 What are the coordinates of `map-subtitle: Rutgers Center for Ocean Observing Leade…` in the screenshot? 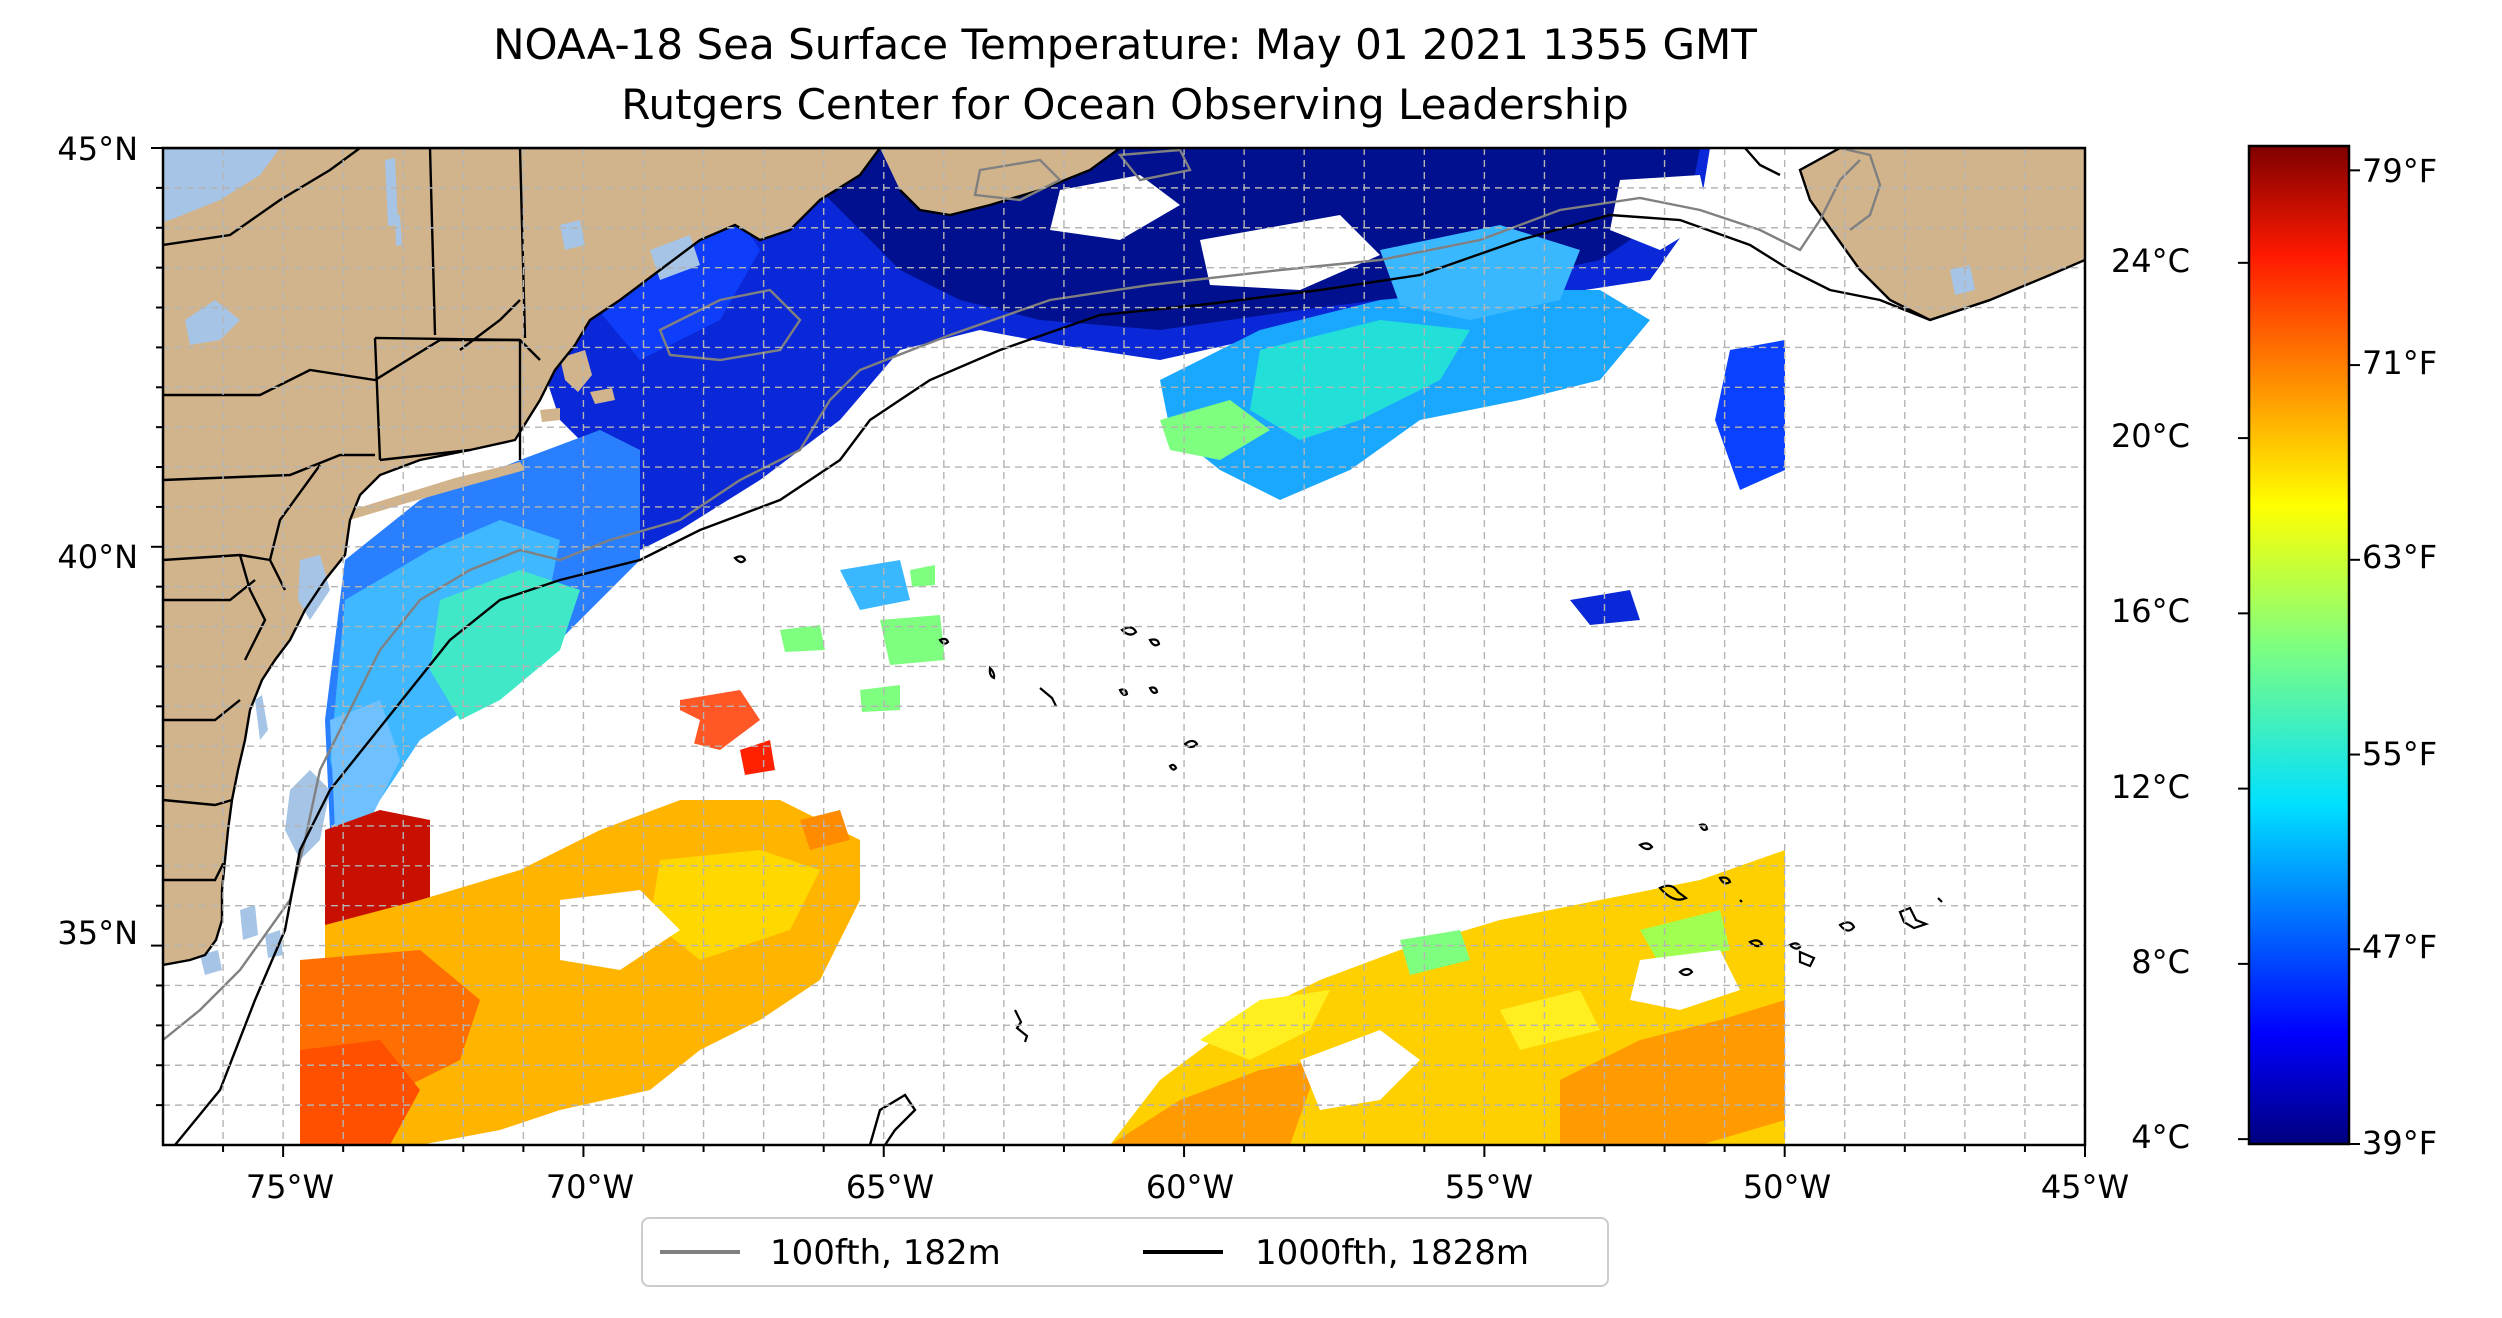 It's located at (1125, 104).